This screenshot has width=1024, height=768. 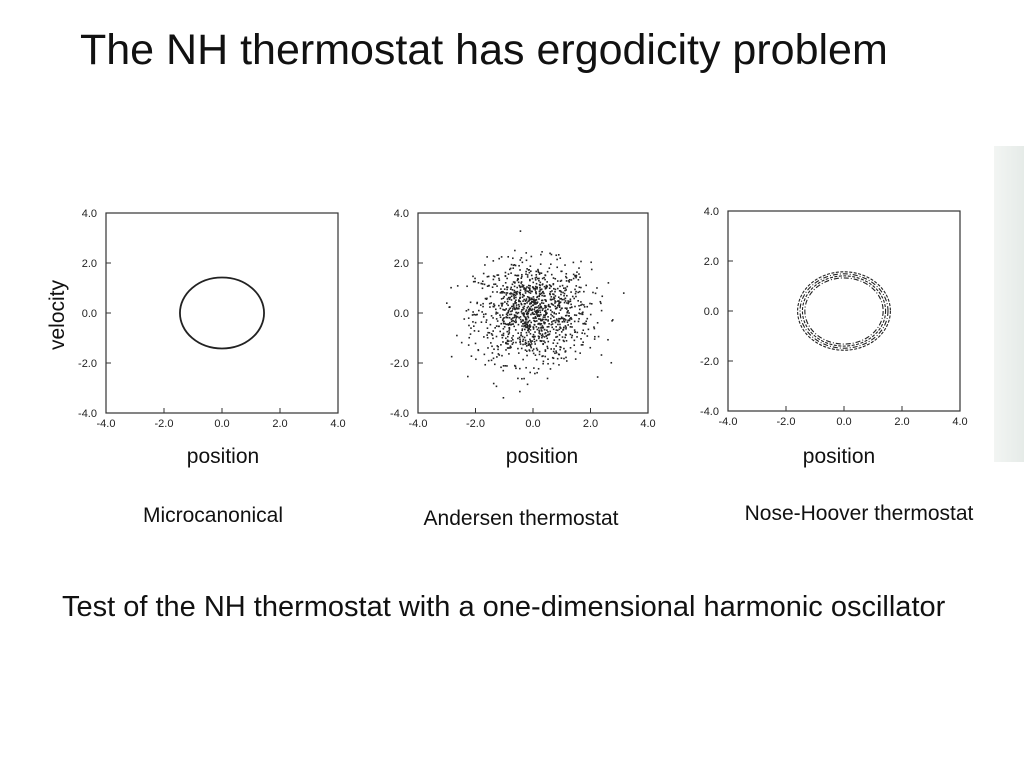 What do you see at coordinates (223, 456) in the screenshot?
I see `microcanonical-xlabel: position` at bounding box center [223, 456].